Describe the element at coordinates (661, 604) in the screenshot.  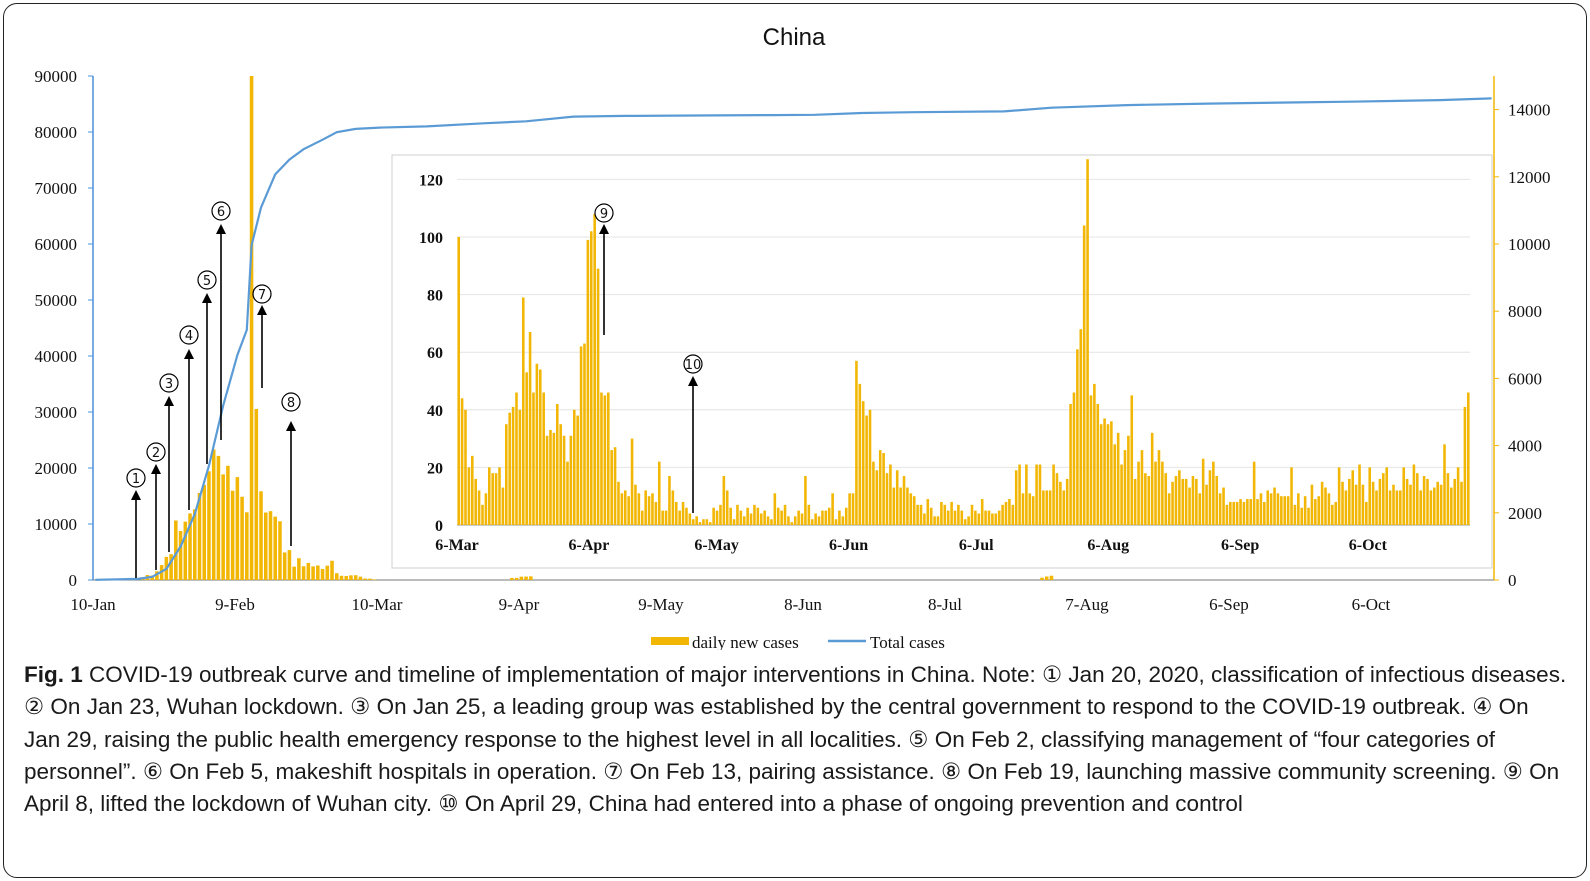
I see `x-tick: 9-May` at that location.